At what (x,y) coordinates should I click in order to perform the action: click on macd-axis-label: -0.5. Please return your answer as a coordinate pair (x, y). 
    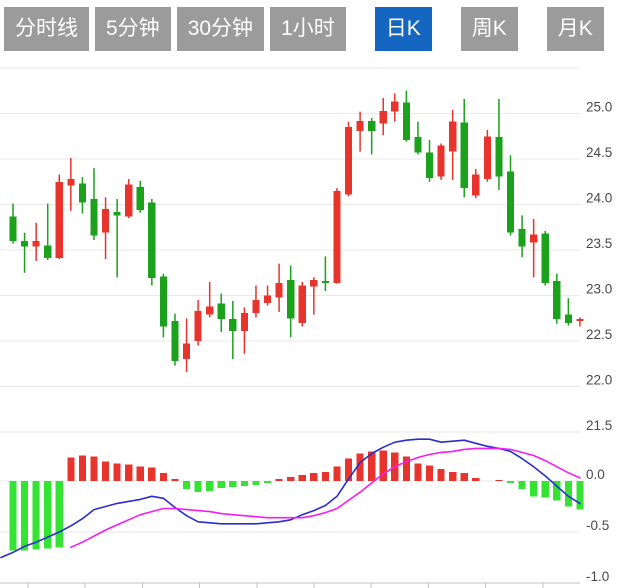
    Looking at the image, I should click on (597, 525).